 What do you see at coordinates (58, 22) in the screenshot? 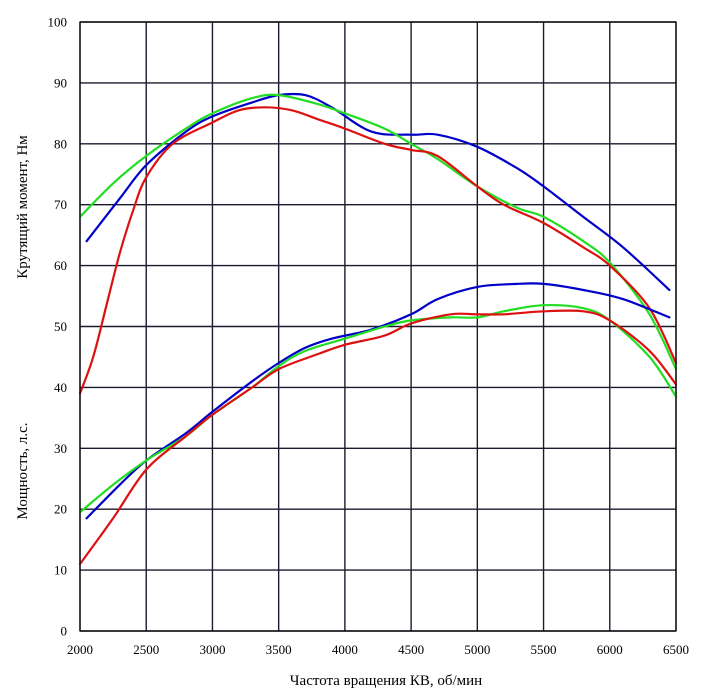
I see `y-tick-label: 100` at bounding box center [58, 22].